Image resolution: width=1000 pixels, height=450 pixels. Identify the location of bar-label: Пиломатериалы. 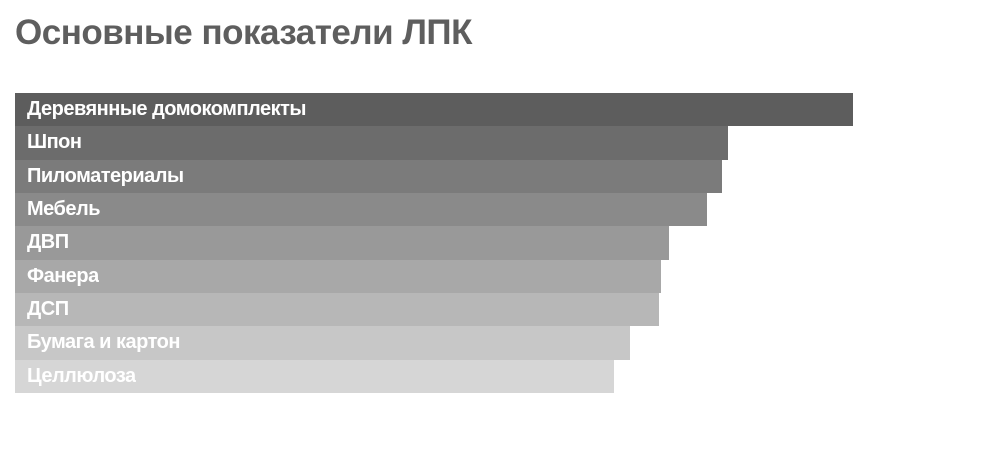
(105, 175).